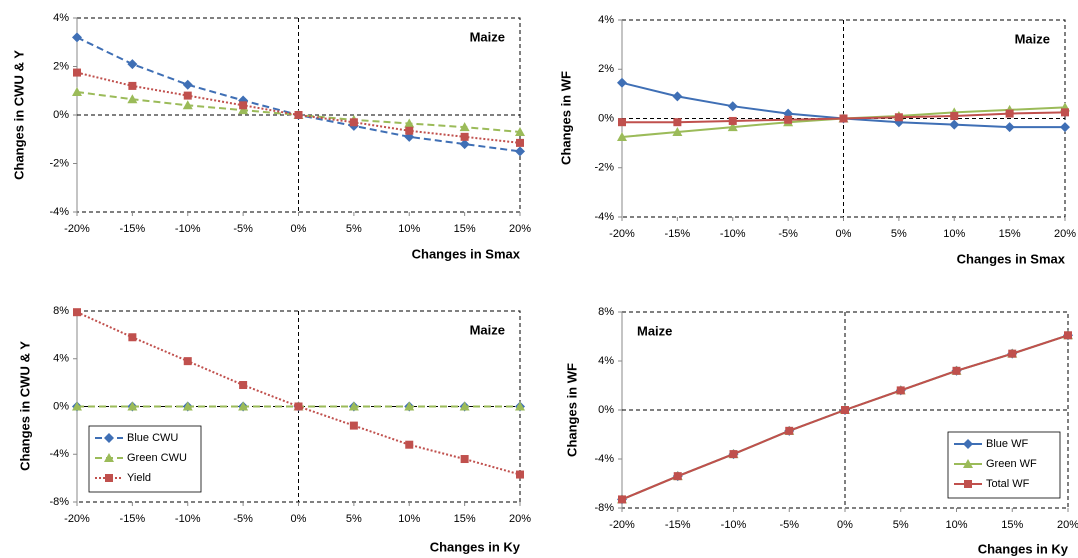 The image size is (1078, 558). Describe the element at coordinates (61, 311) in the screenshot. I see `y-tick-label: 8%` at that location.